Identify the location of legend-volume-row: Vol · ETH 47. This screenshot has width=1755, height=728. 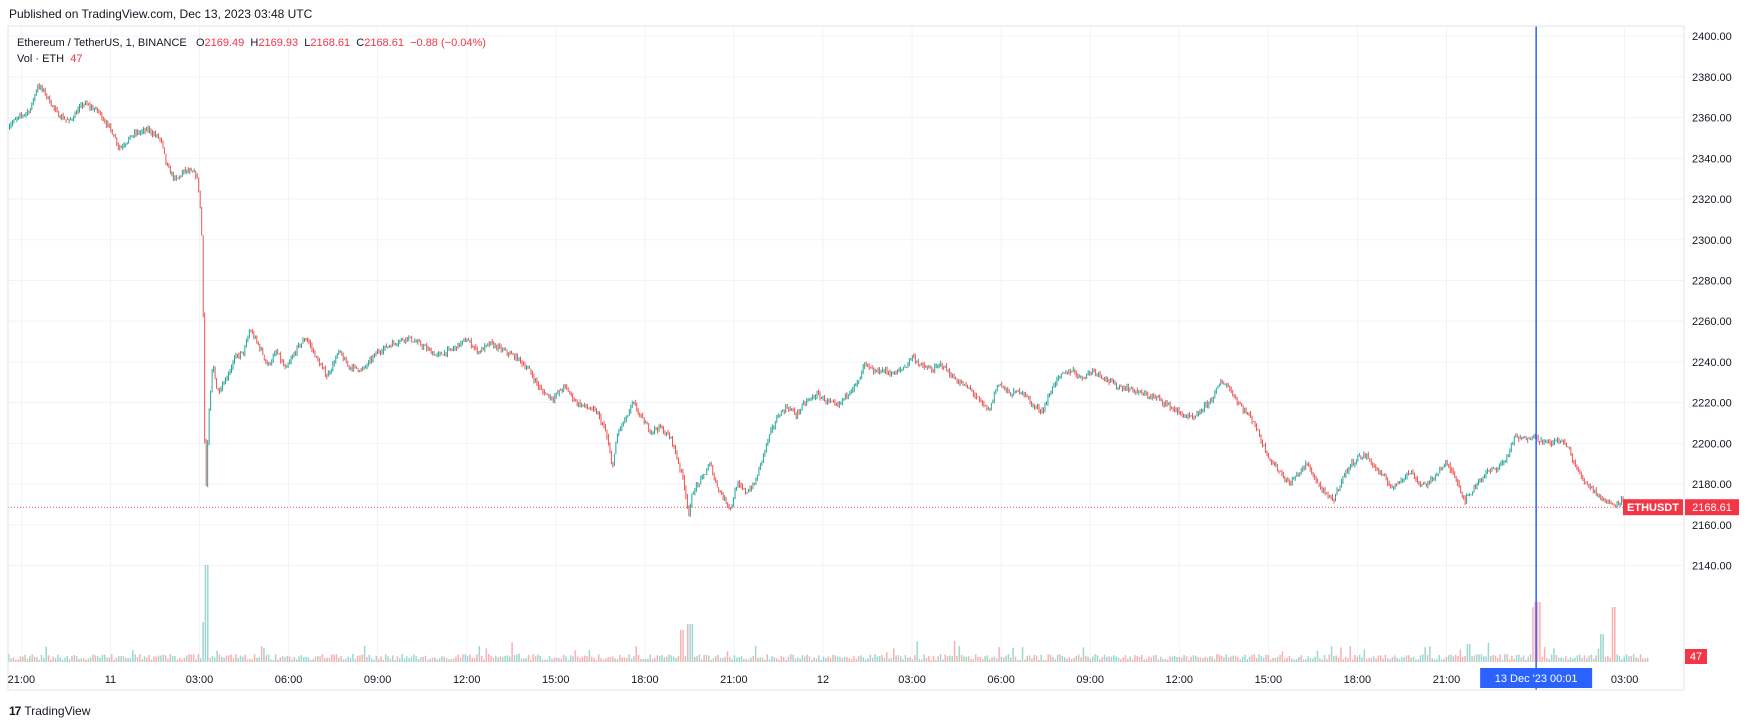
(251, 59).